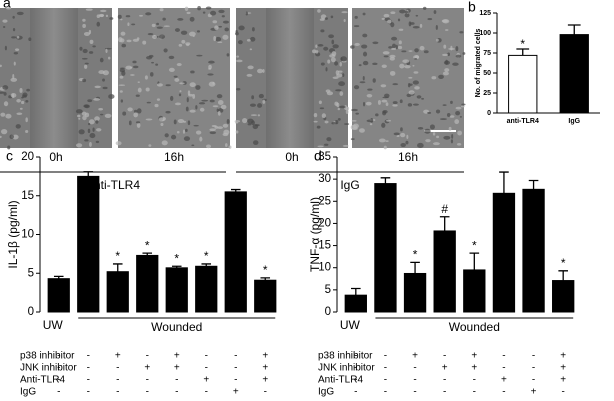  I want to click on wound-gap, so click(290, 78).